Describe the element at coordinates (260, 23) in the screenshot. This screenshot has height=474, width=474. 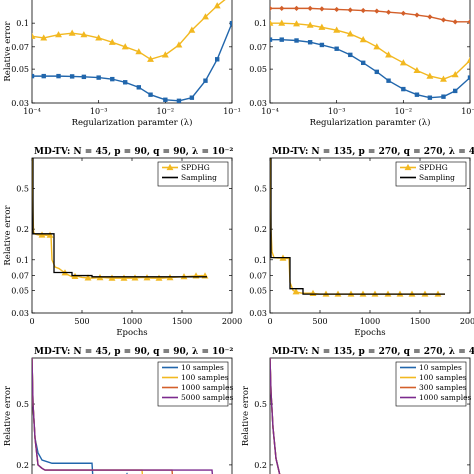
I see `y-tick-label: 0.1` at that location.